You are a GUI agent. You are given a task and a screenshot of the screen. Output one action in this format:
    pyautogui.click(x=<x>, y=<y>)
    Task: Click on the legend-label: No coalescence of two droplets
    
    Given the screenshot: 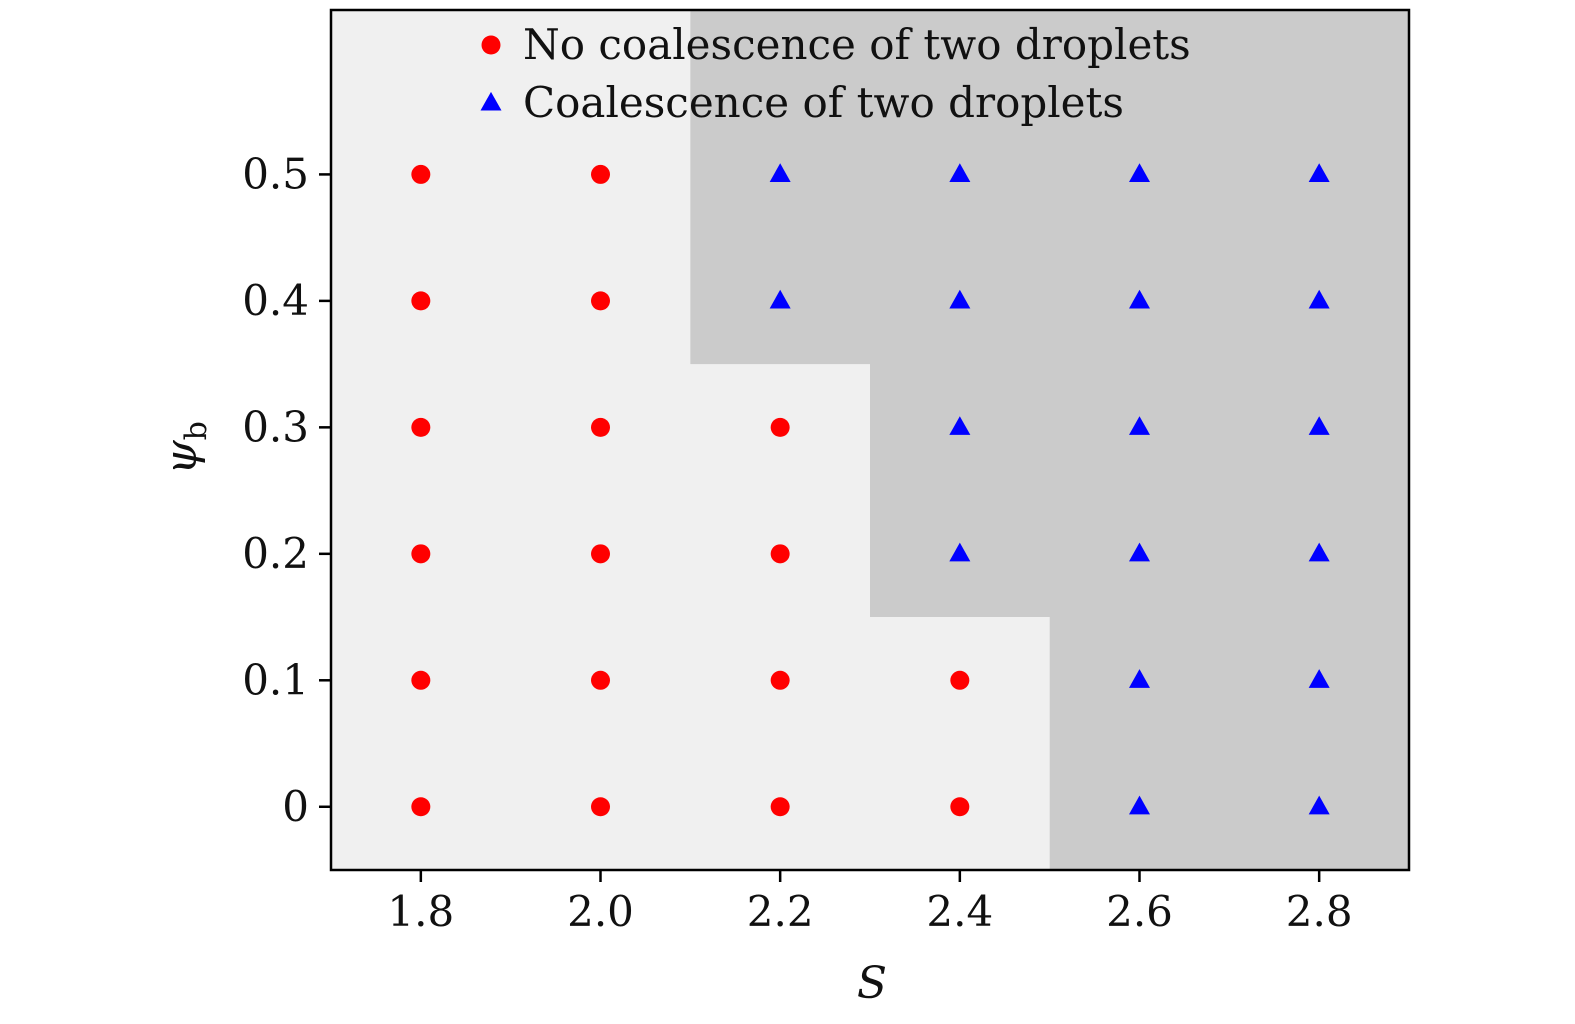 What is the action you would take?
    pyautogui.click(x=857, y=44)
    